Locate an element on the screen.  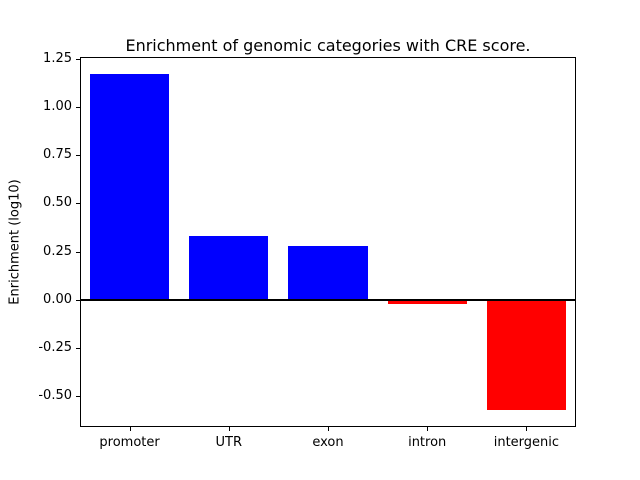
bar-exon is located at coordinates (328, 272).